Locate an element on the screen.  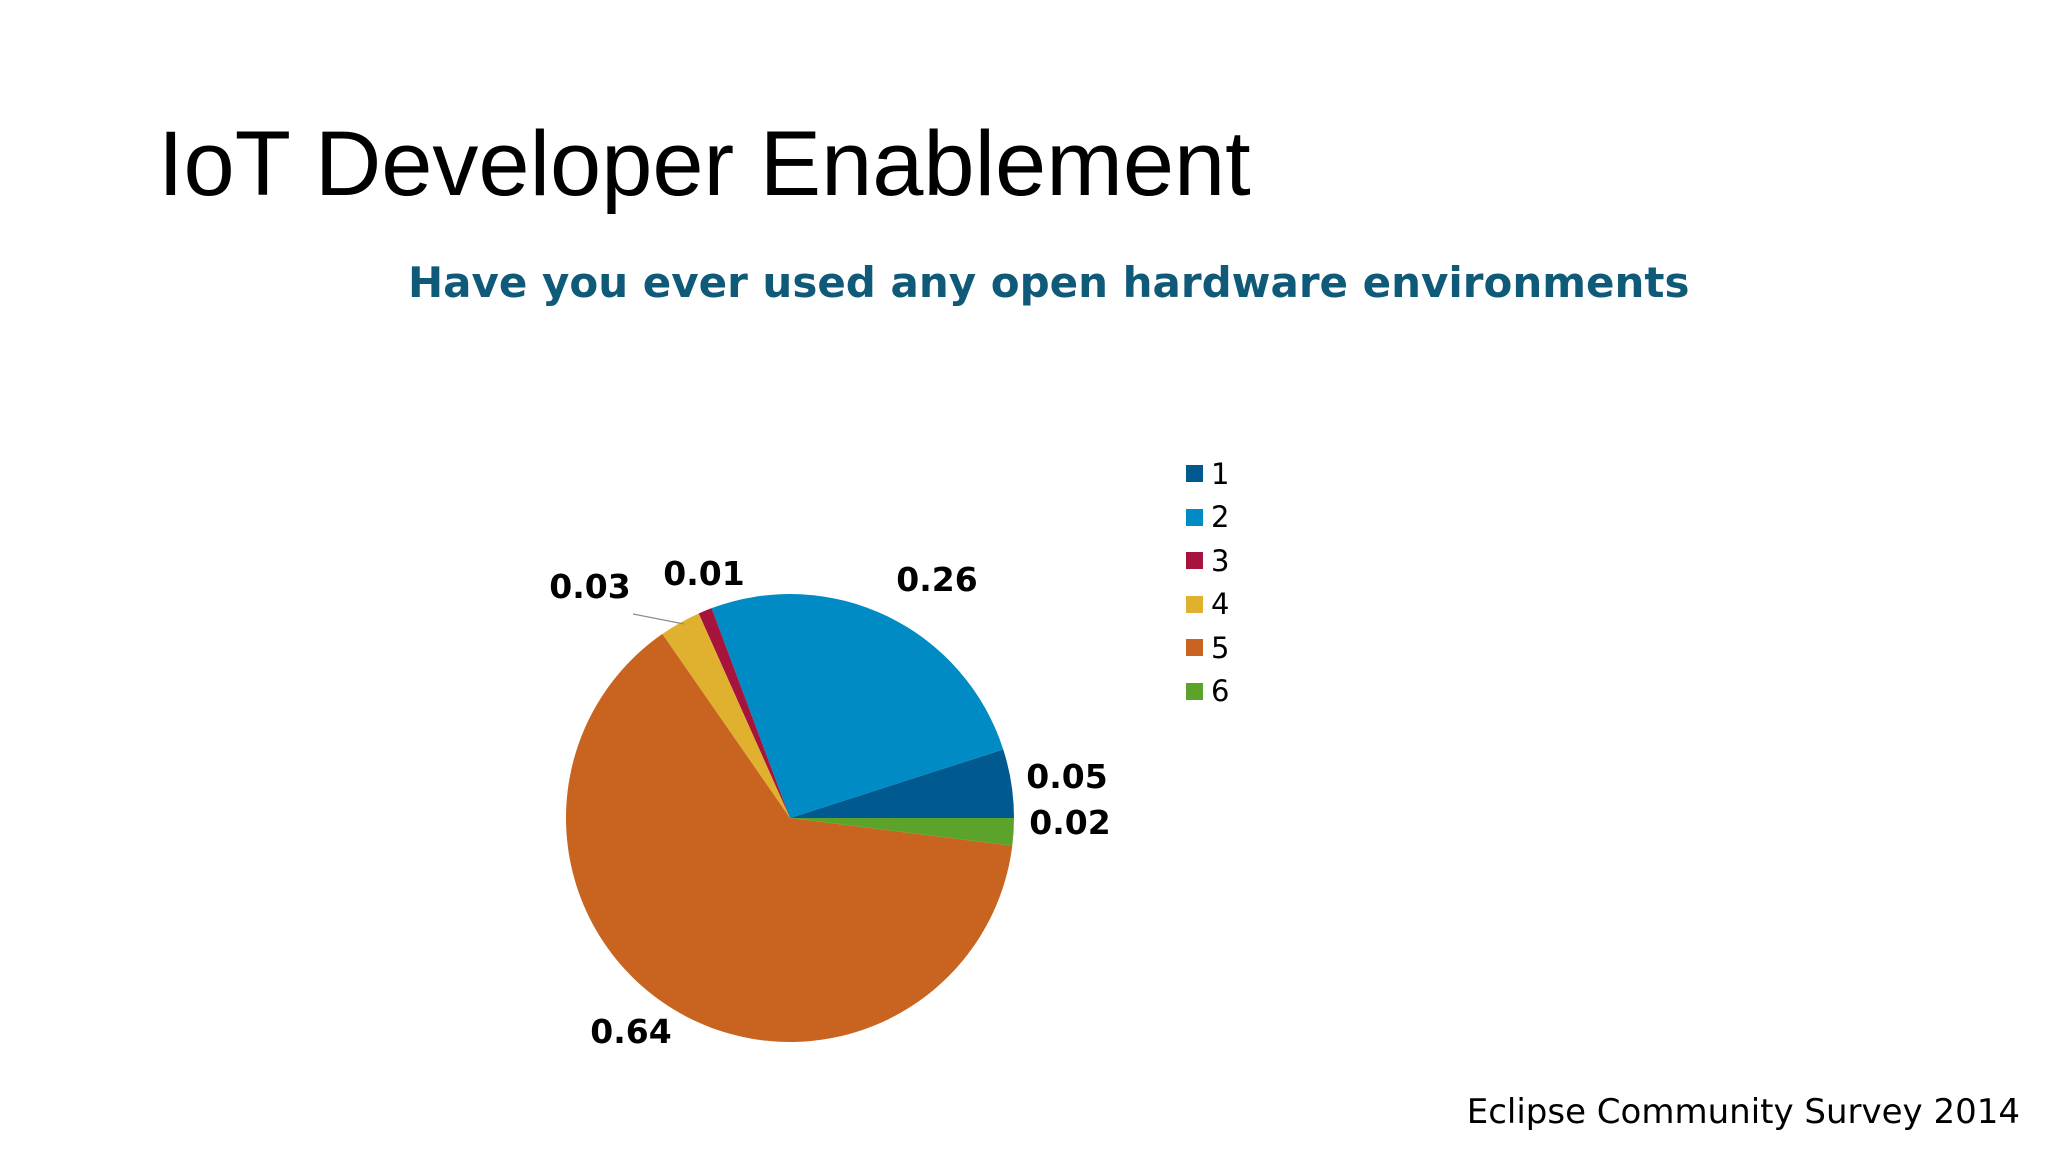
data-label-2: 0.26 is located at coordinates (936, 579).